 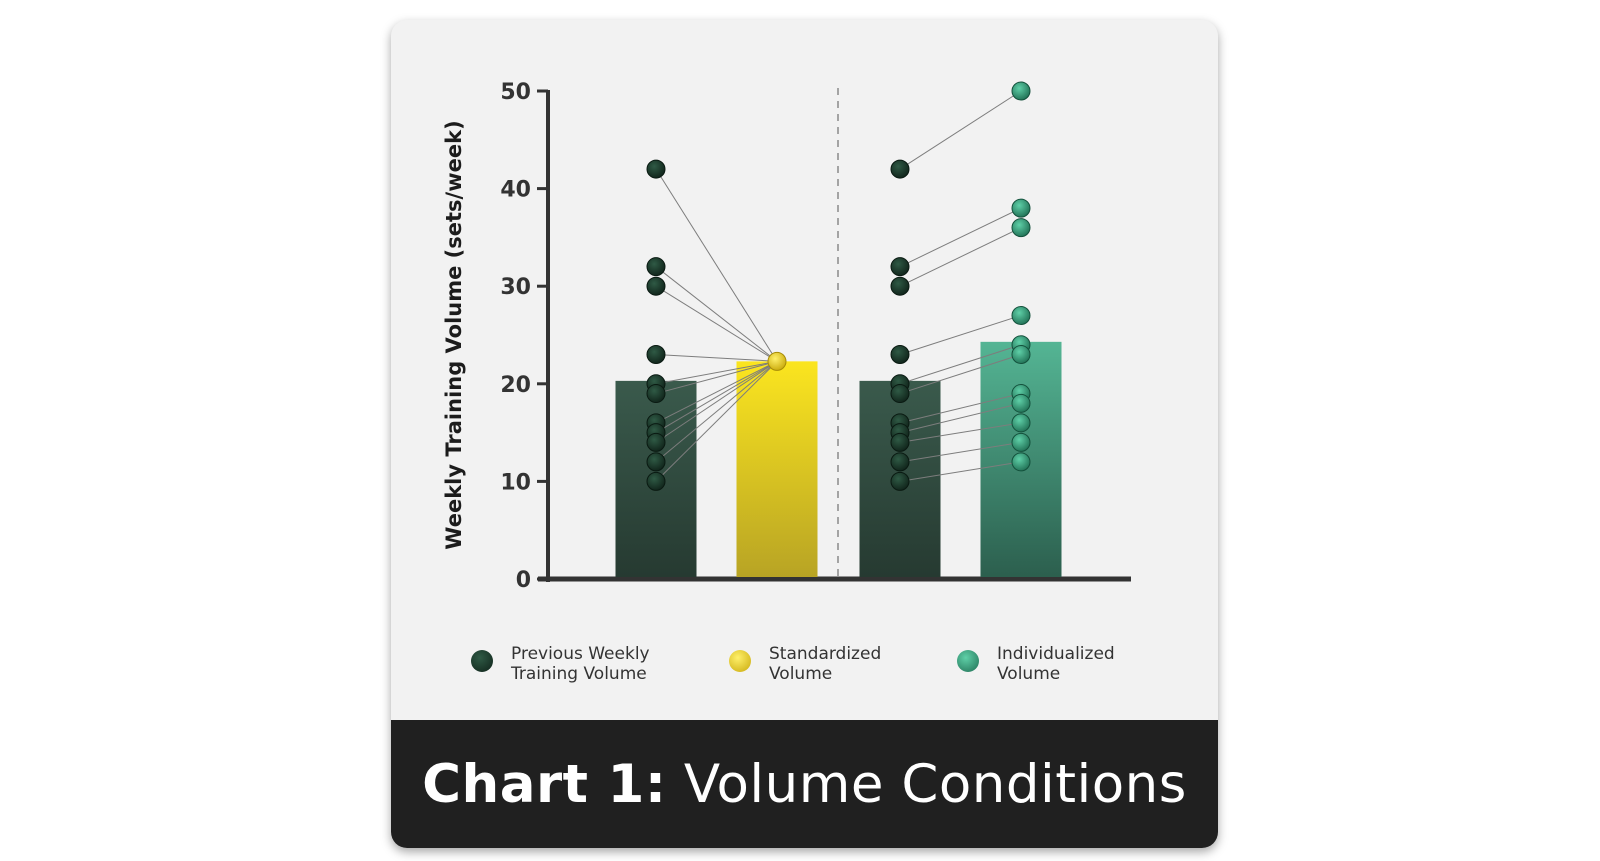 What do you see at coordinates (515, 190) in the screenshot?
I see `y-tick-label: 40` at bounding box center [515, 190].